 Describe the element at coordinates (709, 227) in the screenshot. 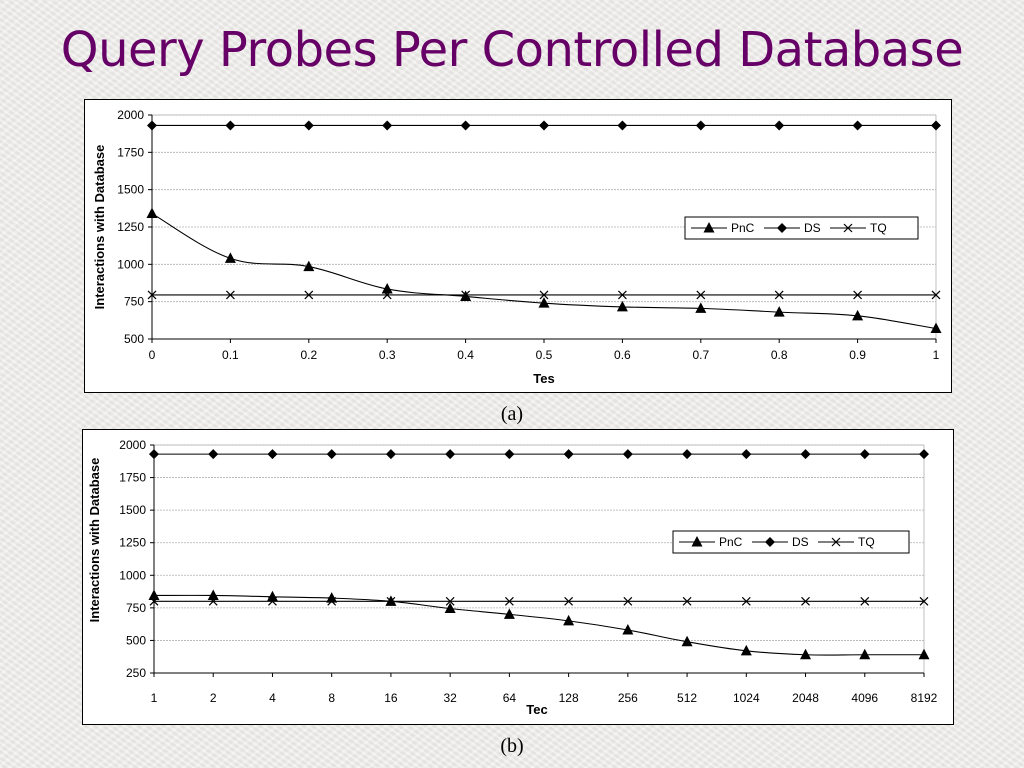

I see `legend-marker-pnc` at that location.